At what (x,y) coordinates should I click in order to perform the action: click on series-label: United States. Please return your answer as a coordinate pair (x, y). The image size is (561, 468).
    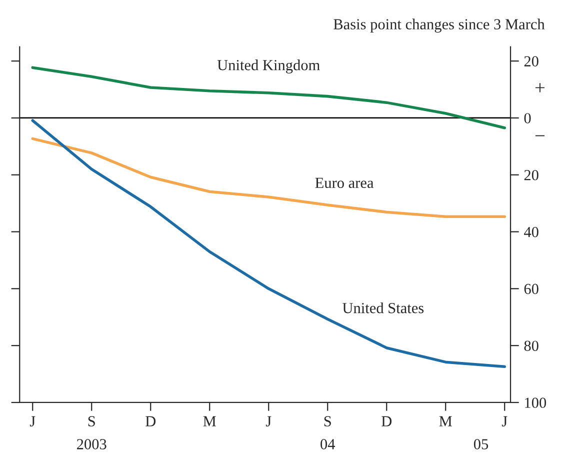
    Looking at the image, I should click on (383, 308).